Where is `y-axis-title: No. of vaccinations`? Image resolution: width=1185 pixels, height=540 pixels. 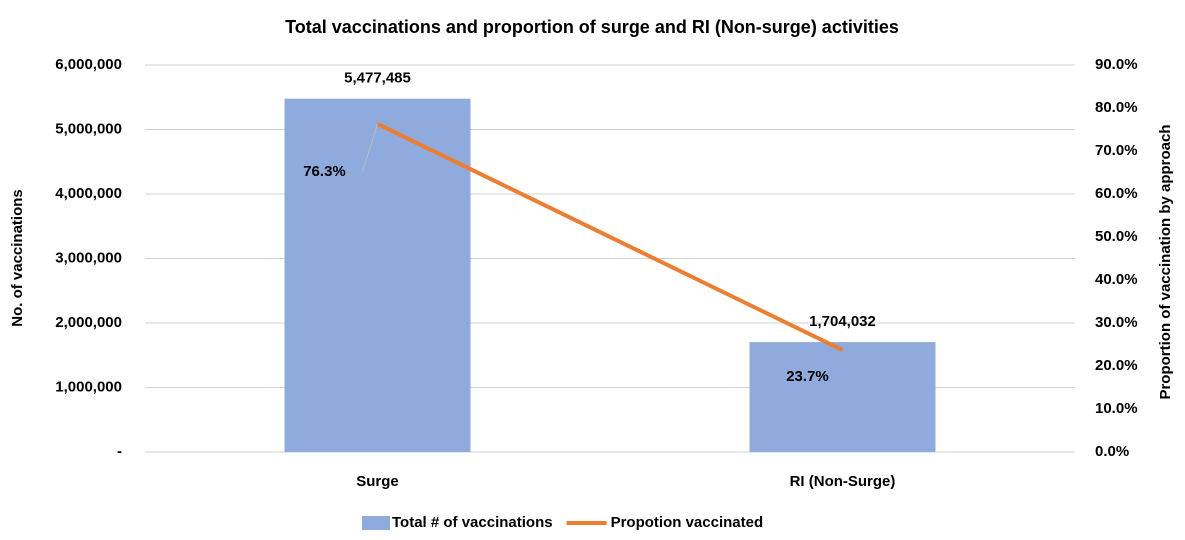
y-axis-title: No. of vaccinations is located at coordinates (17, 258).